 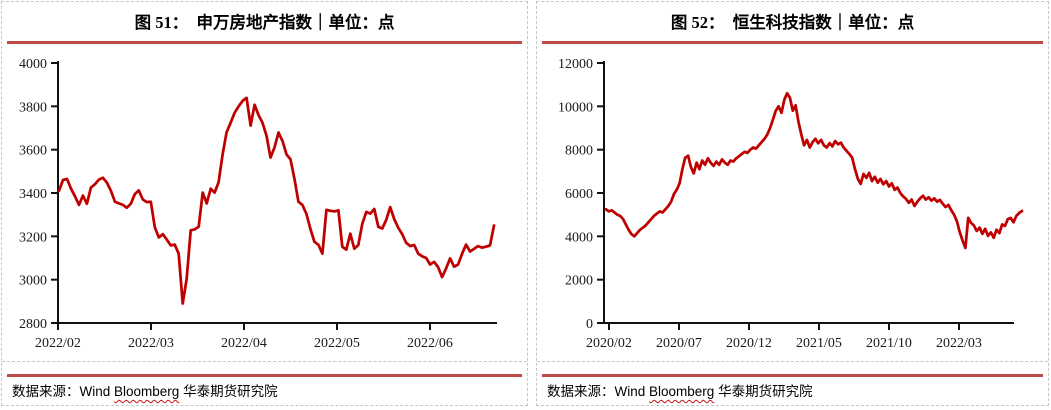 I want to click on x-tick-label: 2022/06, so click(x=430, y=343).